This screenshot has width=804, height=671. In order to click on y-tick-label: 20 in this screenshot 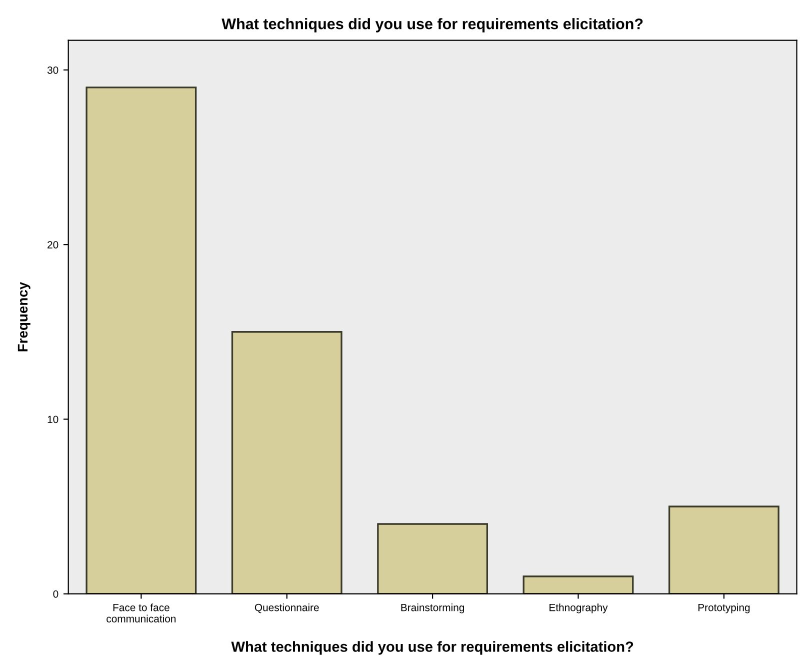, I will do `click(53, 244)`.